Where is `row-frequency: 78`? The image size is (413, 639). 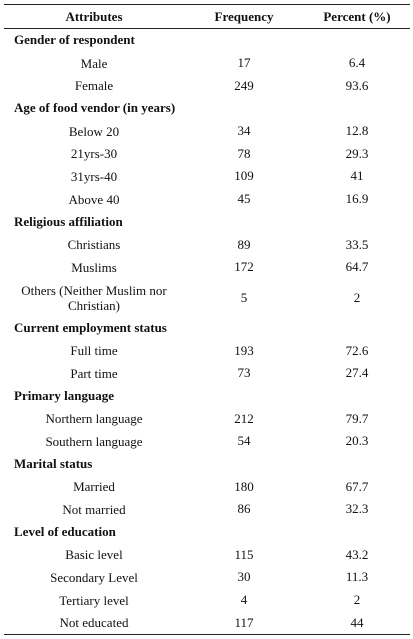
row-frequency: 78 is located at coordinates (244, 153).